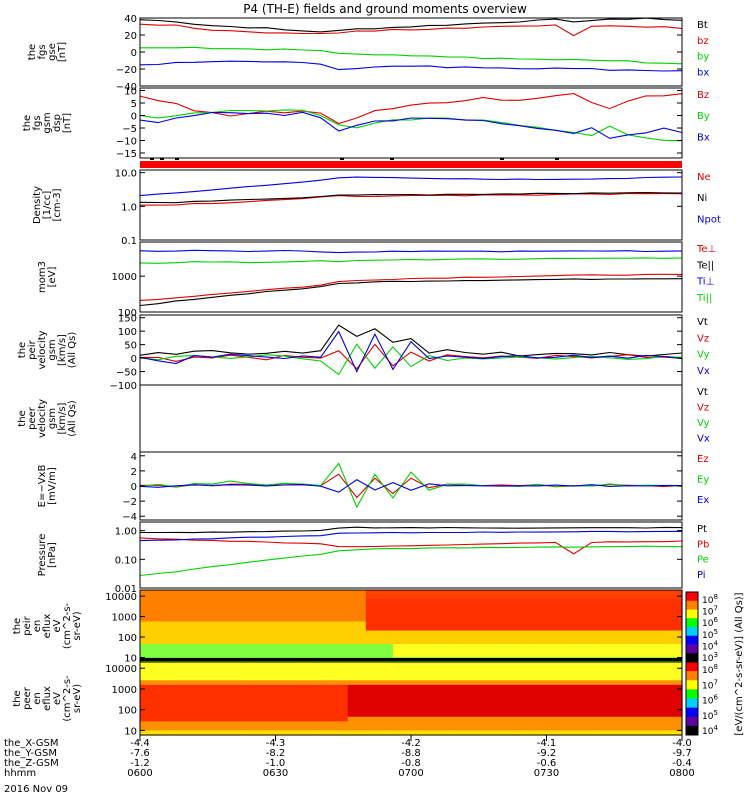 Image resolution: width=750 pixels, height=800 pixels. Describe the element at coordinates (411, 359) in the screenshot. I see `series-line-Vy` at that location.